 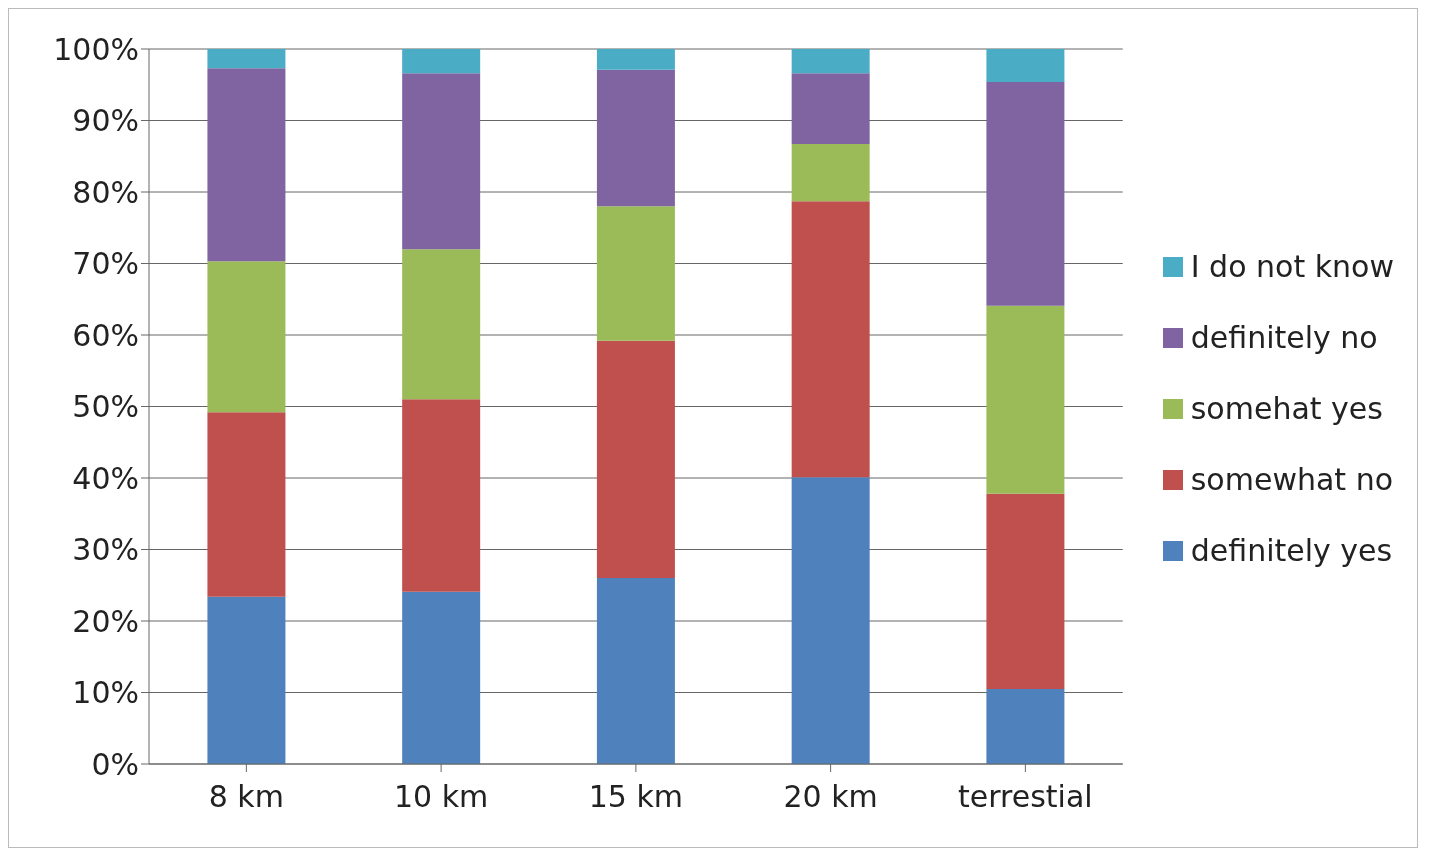 What do you see at coordinates (105, 693) in the screenshot?
I see `y-tick-label: 10%` at bounding box center [105, 693].